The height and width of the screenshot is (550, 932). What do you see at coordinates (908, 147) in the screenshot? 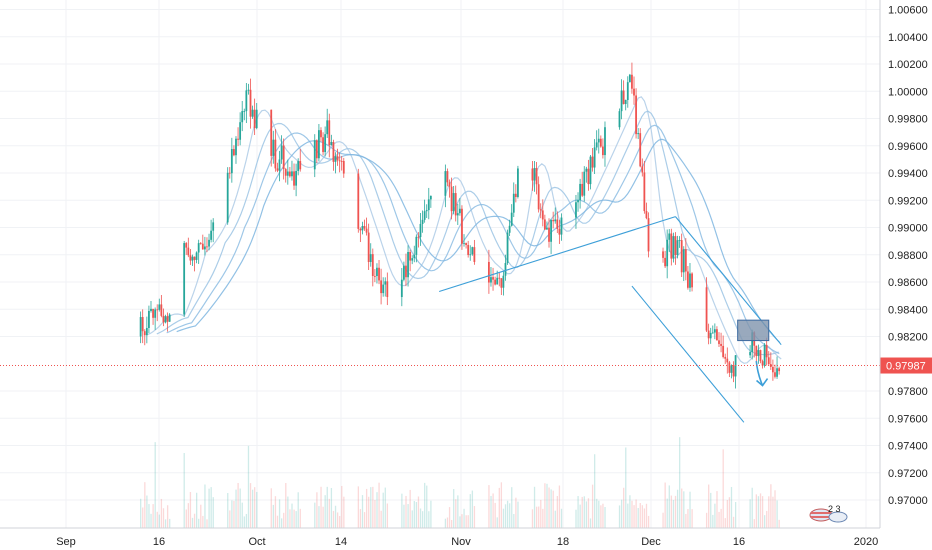
I see `y-tick-label: 0.99600` at bounding box center [908, 147].